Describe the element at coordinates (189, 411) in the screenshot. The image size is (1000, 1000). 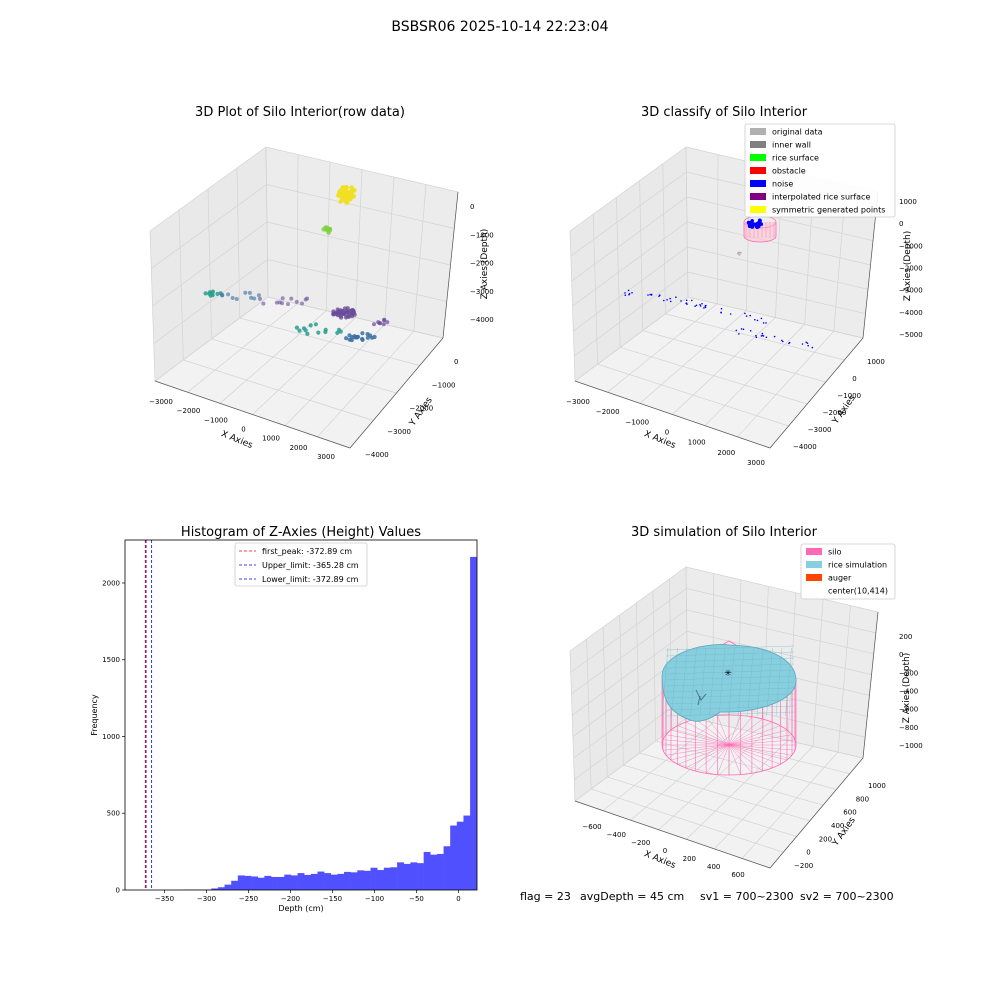
I see `panel1-x-tick: −2000` at that location.